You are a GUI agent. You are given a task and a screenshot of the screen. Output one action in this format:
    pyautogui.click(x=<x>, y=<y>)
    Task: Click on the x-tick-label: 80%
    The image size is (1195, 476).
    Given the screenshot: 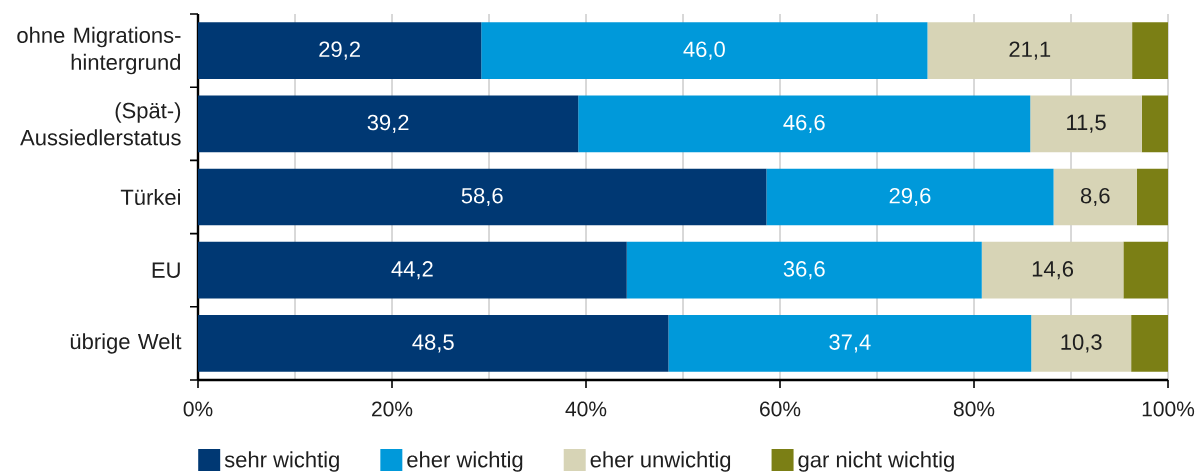 What is the action you would take?
    pyautogui.click(x=974, y=409)
    